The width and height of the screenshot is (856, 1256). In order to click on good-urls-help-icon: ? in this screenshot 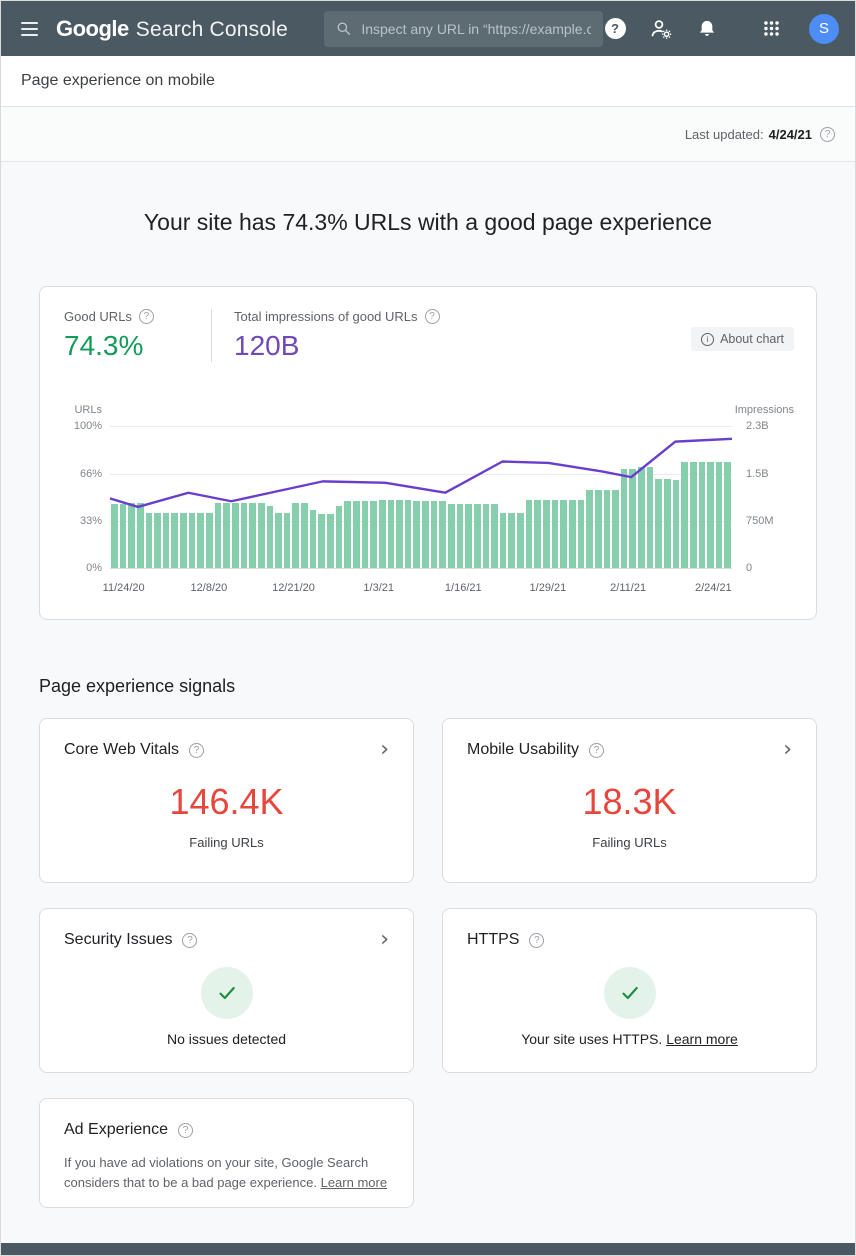, I will do `click(146, 316)`.